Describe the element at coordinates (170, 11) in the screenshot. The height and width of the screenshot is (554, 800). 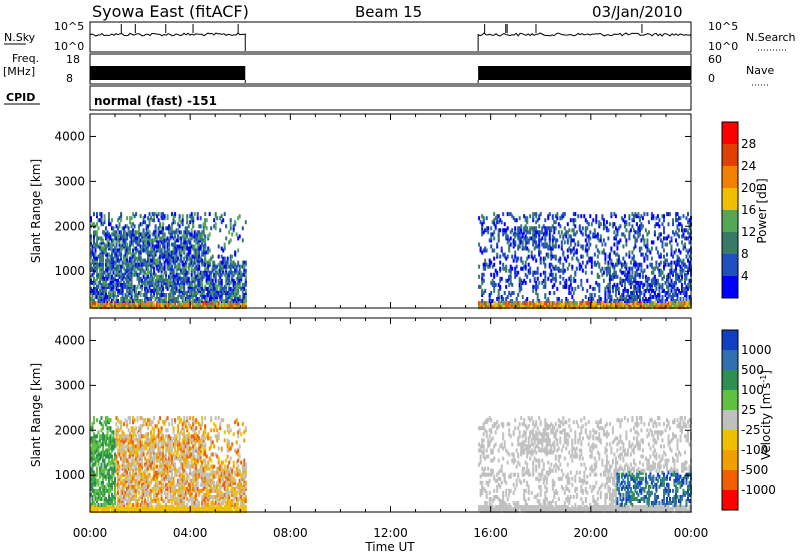
I see `station-title: Syowa East (fitACF)` at that location.